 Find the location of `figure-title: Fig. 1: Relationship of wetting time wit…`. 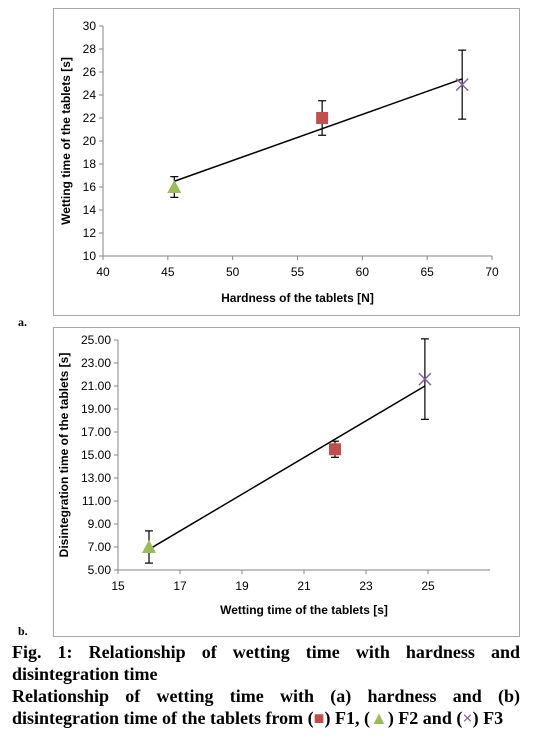

figure-title: Fig. 1: Relationship of wetting time wit… is located at coordinates (266, 652).